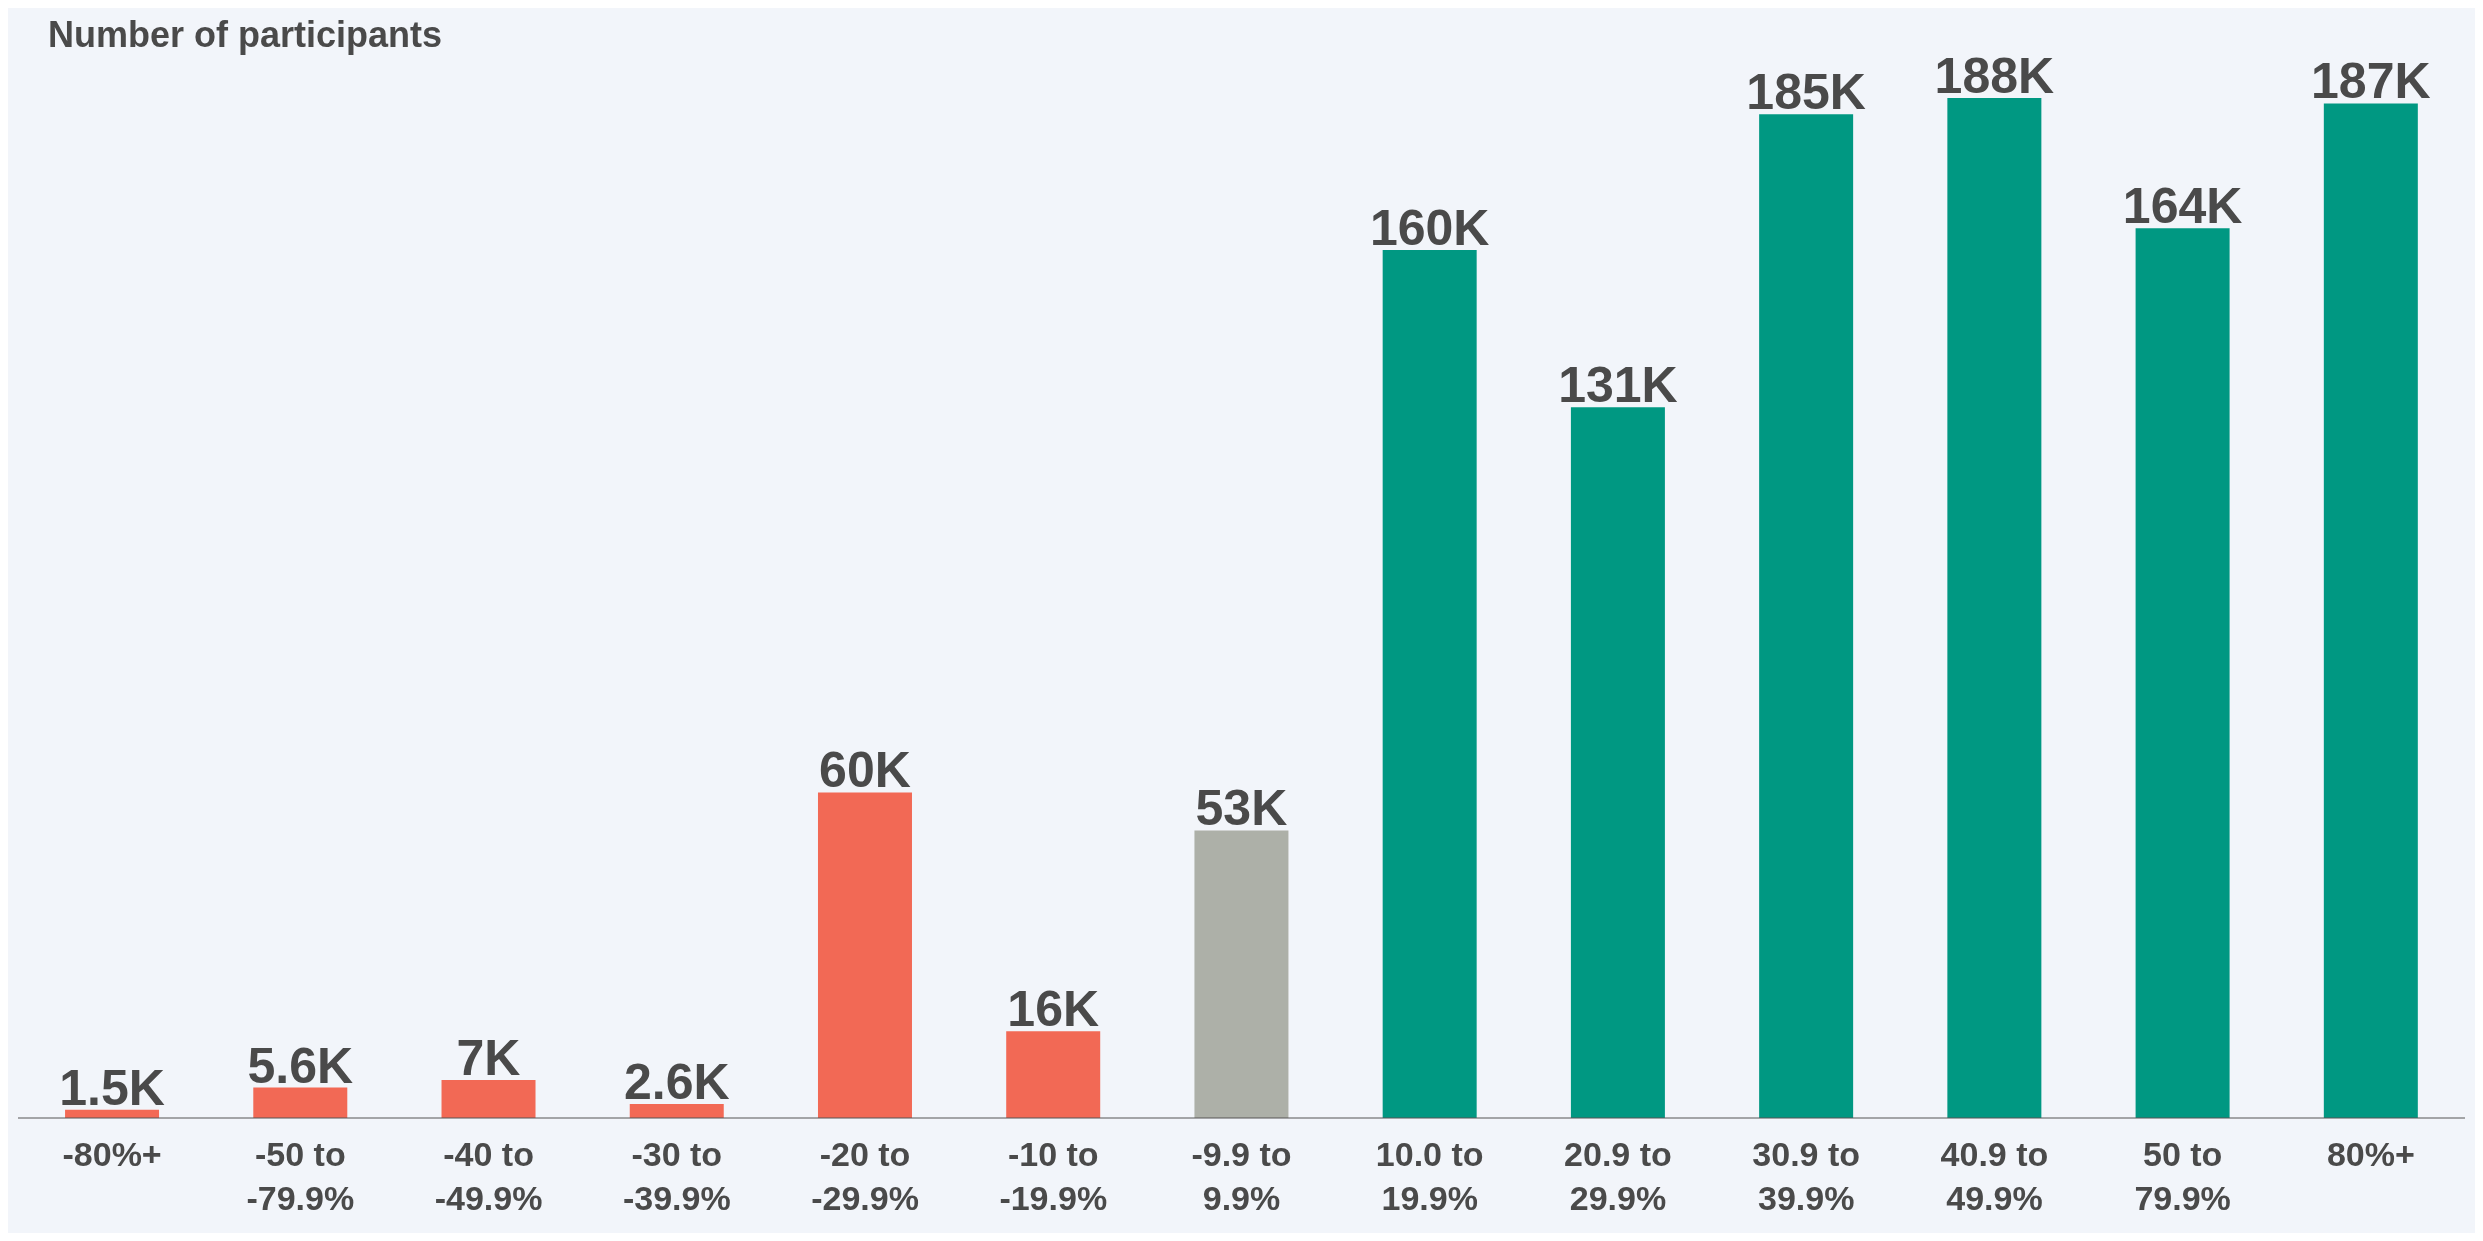 This screenshot has width=2483, height=1241. What do you see at coordinates (1053, 1176) in the screenshot?
I see `x-tick-label: -10 to -19.9%` at bounding box center [1053, 1176].